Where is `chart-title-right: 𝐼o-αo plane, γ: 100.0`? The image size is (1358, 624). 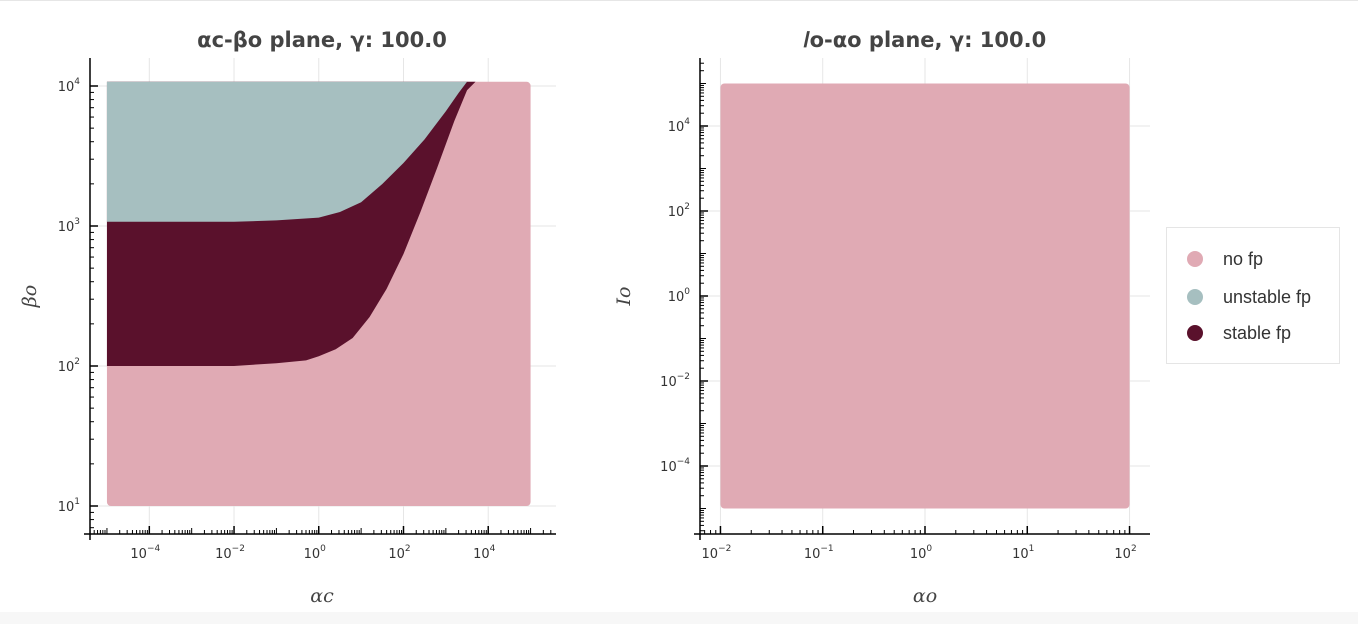
chart-title-right: 𝐼o-αo plane, γ: 100.0 is located at coordinates (924, 40).